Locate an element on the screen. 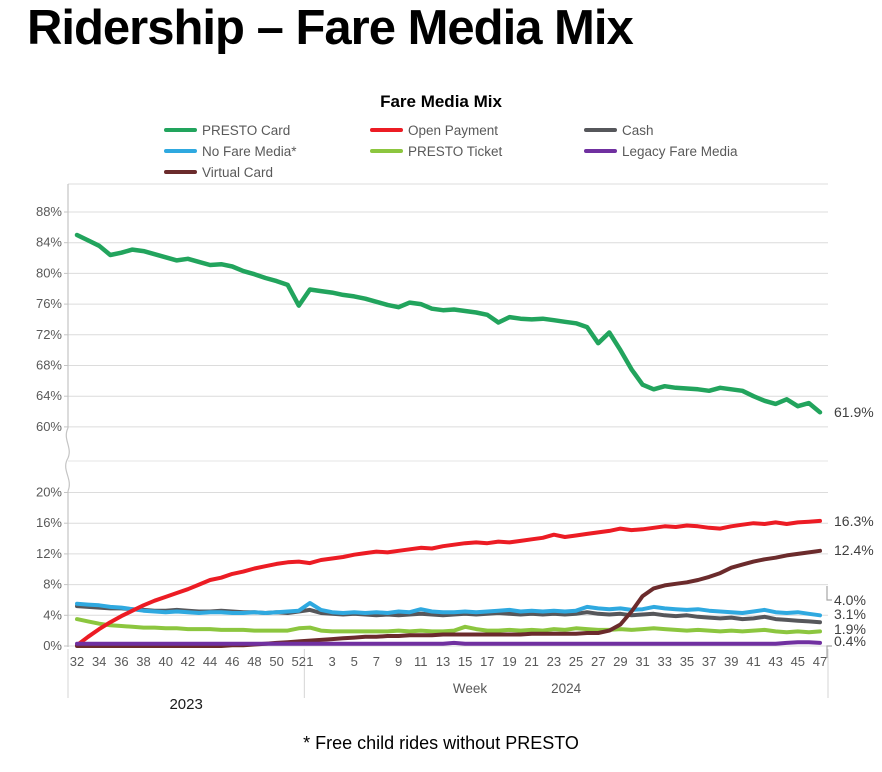 This screenshot has height=772, width=882. x-axis-label: 46 is located at coordinates (232, 661).